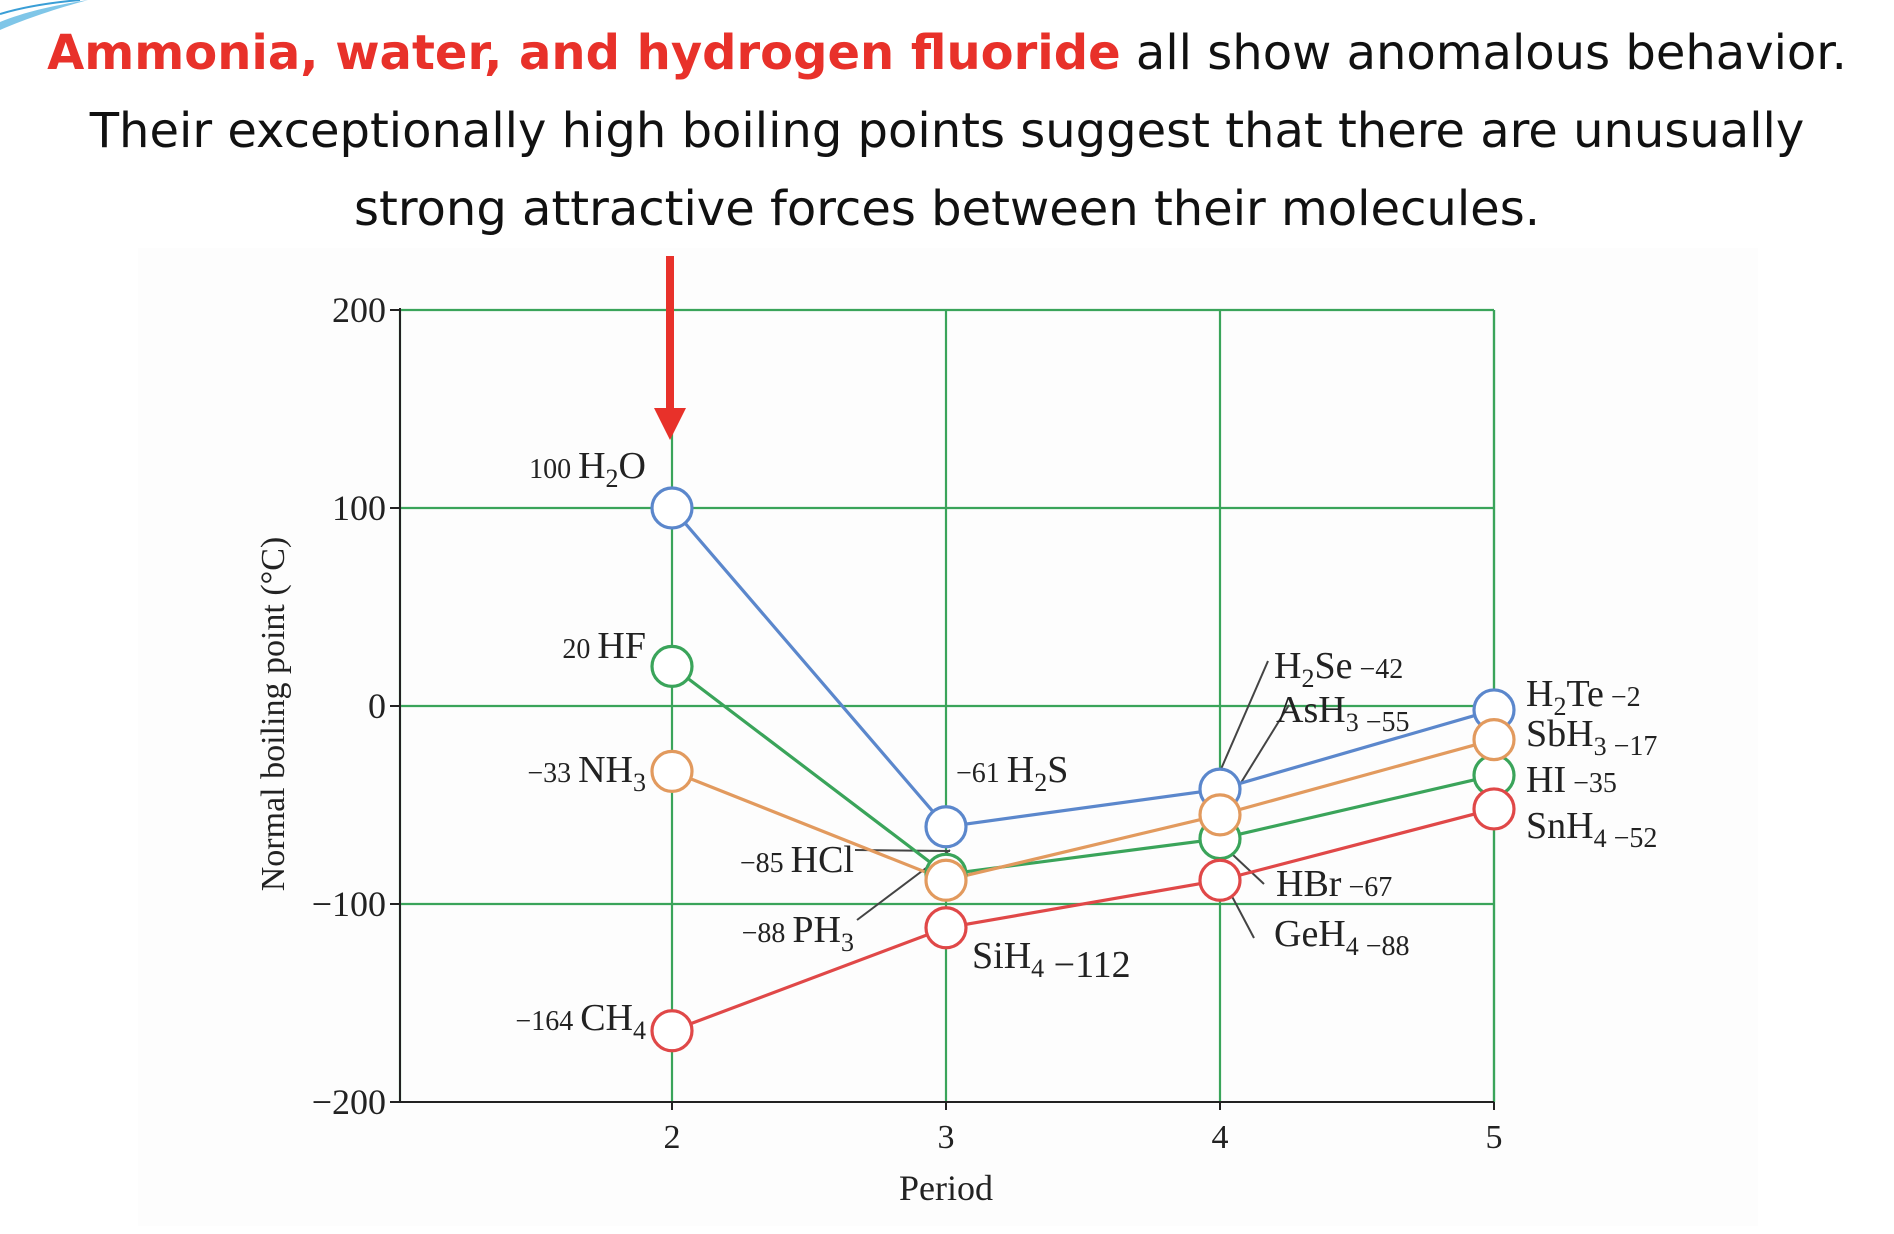  Describe the element at coordinates (377, 706) in the screenshot. I see `y-tick-label: 0` at that location.